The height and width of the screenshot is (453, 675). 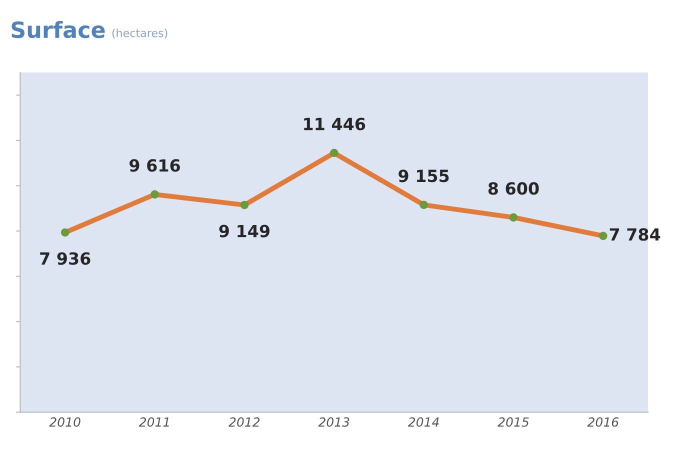 What do you see at coordinates (513, 422) in the screenshot?
I see `x-tick-label: 2015` at bounding box center [513, 422].